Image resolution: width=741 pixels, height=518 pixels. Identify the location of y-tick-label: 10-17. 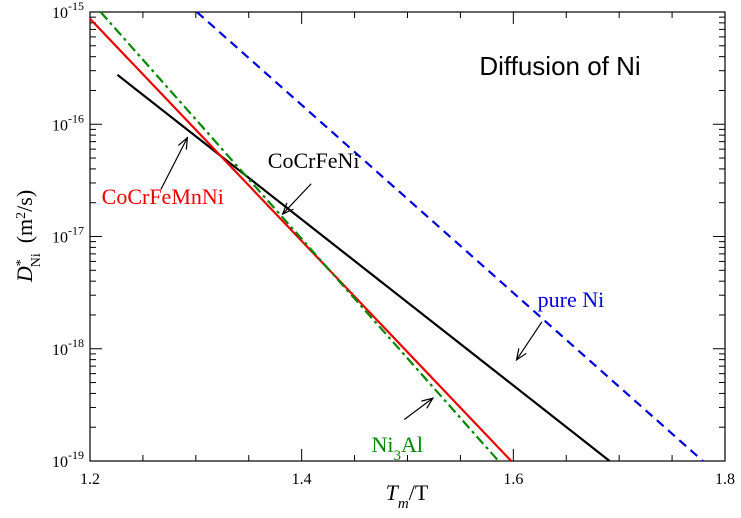
(68, 235).